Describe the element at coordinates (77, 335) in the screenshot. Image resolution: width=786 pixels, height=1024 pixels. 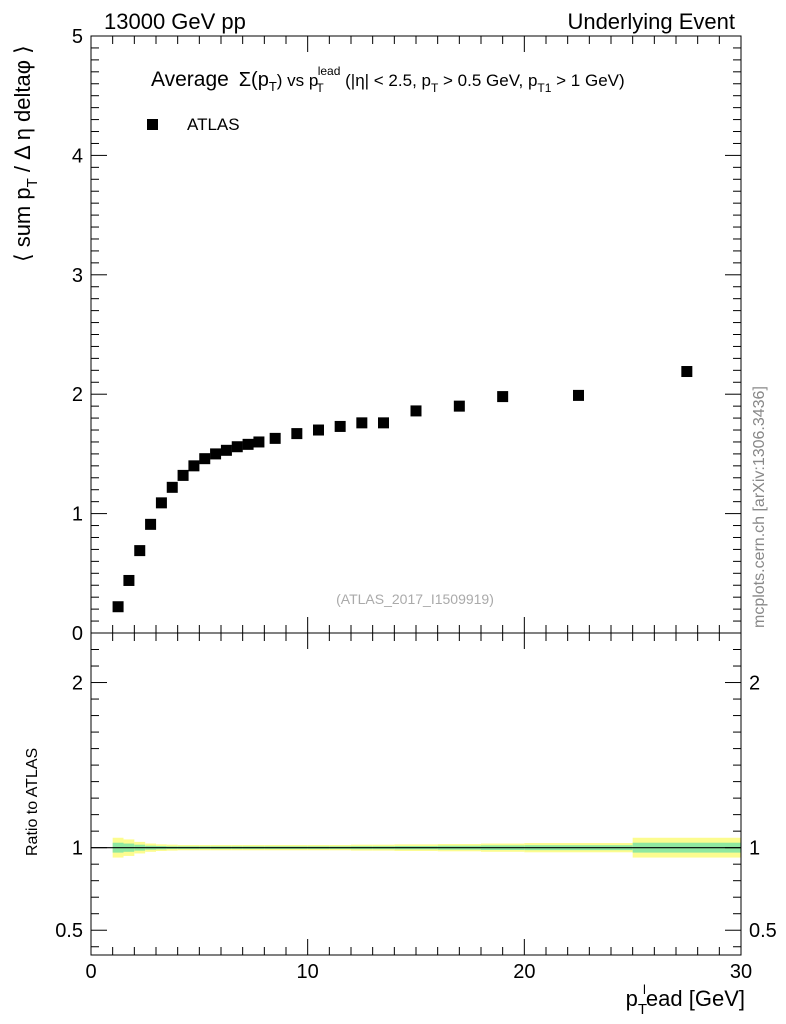
I see `main-y-tick-labels: 0 1 2 3 4 5` at that location.